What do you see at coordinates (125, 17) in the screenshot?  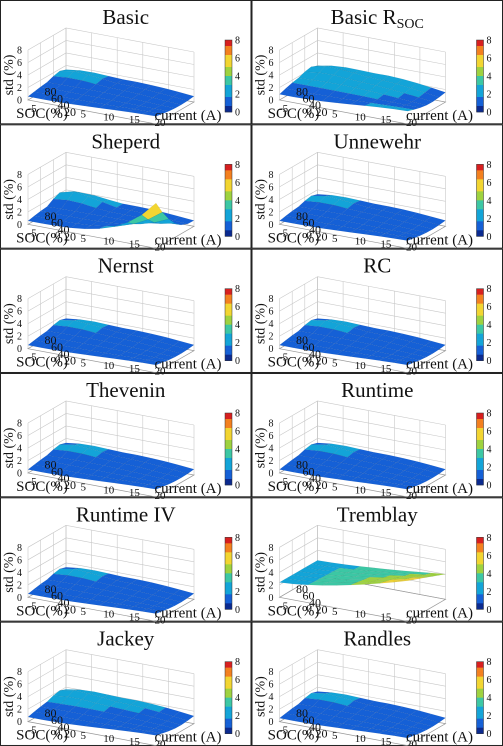 I see `panel-title: Basic` at bounding box center [125, 17].